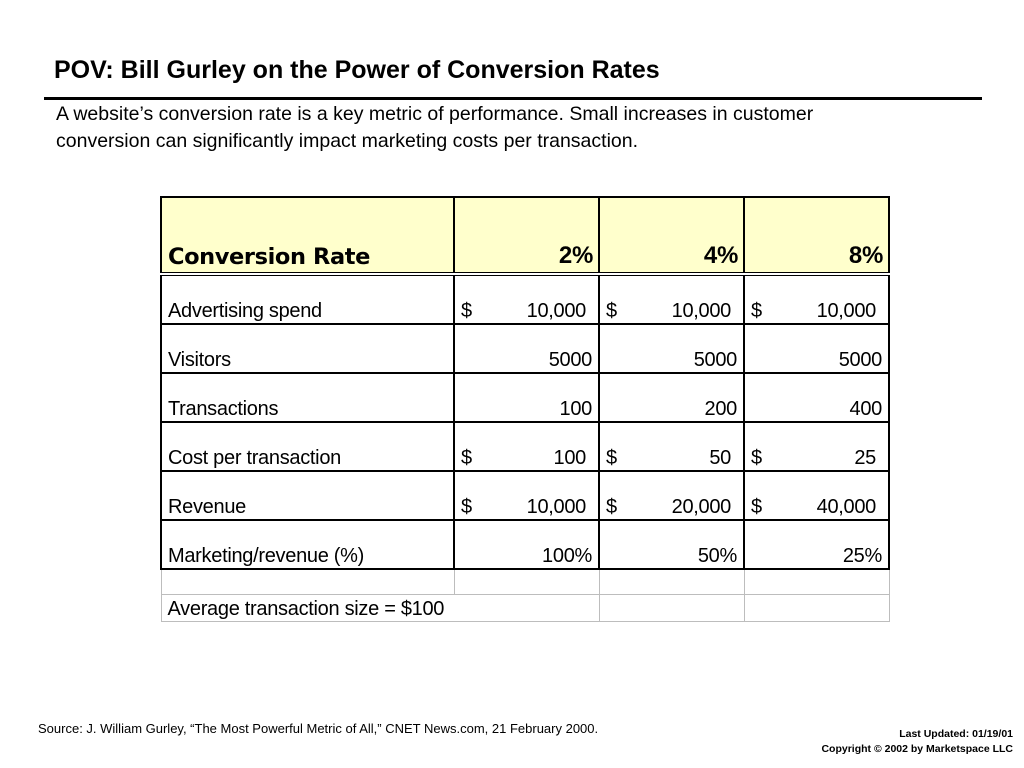 This screenshot has height=768, width=1024. Describe the element at coordinates (816, 398) in the screenshot. I see `table-cell: 400` at that location.